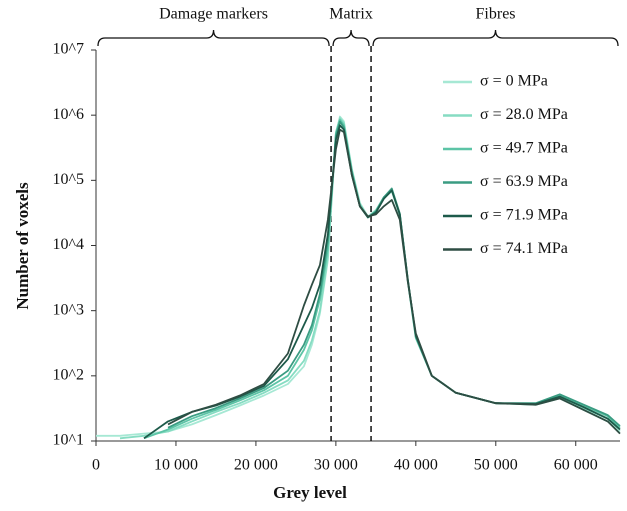 The width and height of the screenshot is (627, 511). What do you see at coordinates (68, 179) in the screenshot?
I see `y-tick-label: 10^5` at bounding box center [68, 179].